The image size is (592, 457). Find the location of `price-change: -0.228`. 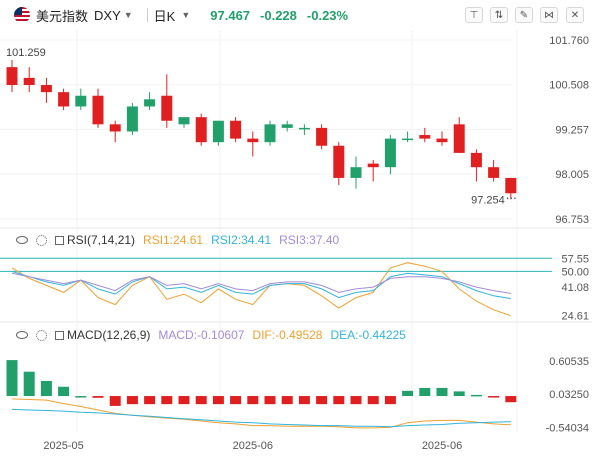

price-change: -0.228 is located at coordinates (278, 15).